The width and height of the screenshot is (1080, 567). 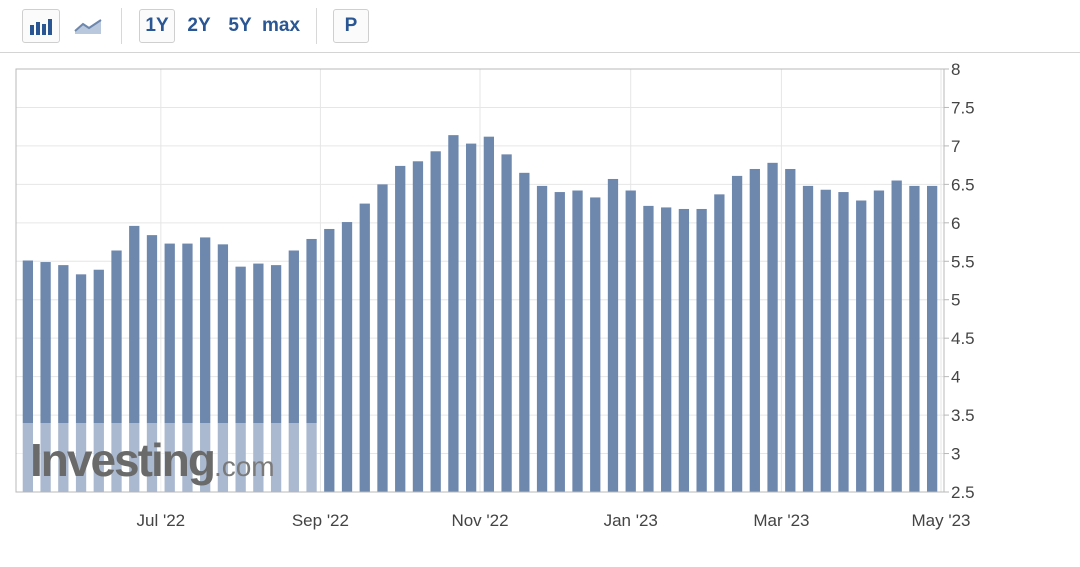 What do you see at coordinates (963, 261) in the screenshot?
I see `y-tick-label: 5.5` at bounding box center [963, 261].